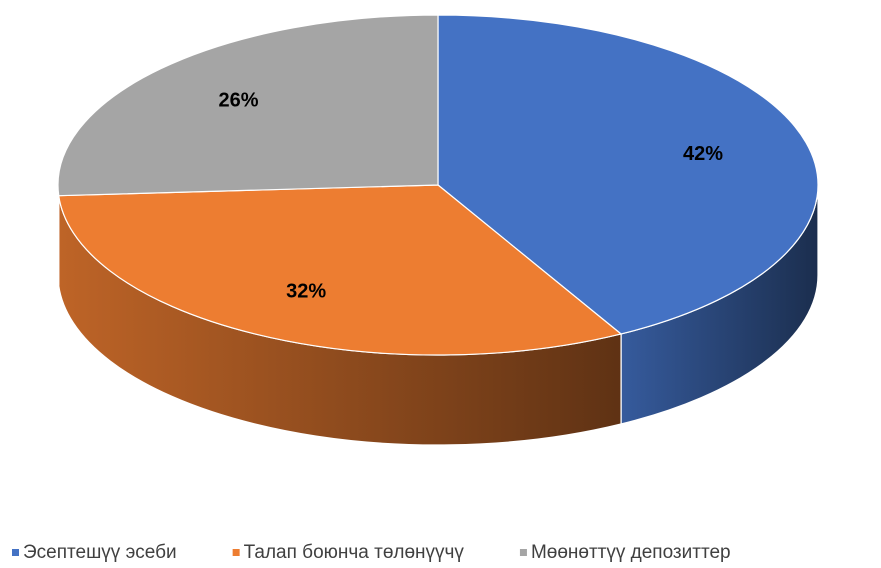 Image resolution: width=881 pixels, height=568 pixels. What do you see at coordinates (631, 552) in the screenshot?
I see `legend-label: Мөөнөттүү депозиттер` at bounding box center [631, 552].